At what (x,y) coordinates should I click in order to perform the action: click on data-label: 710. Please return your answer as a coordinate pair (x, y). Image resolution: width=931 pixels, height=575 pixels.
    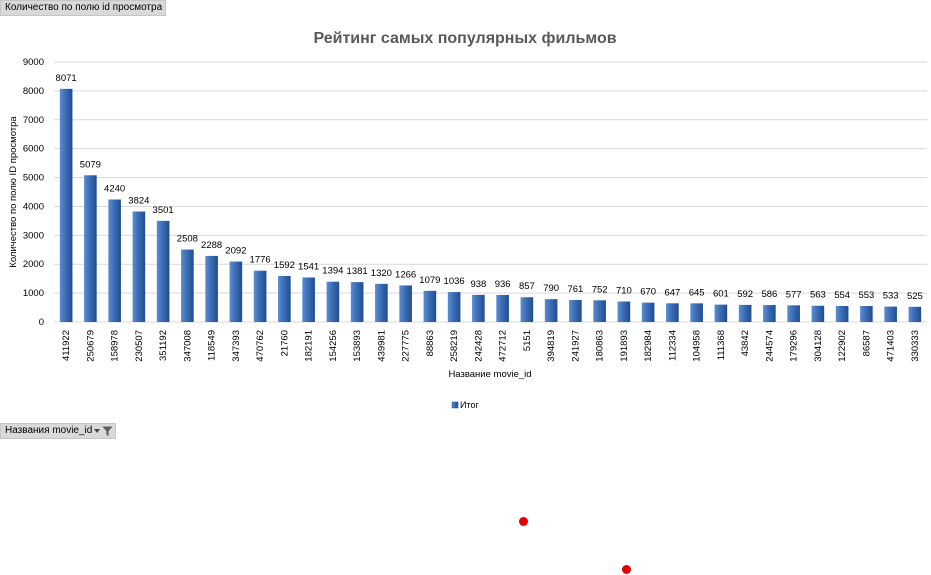
    Looking at the image, I should click on (624, 290).